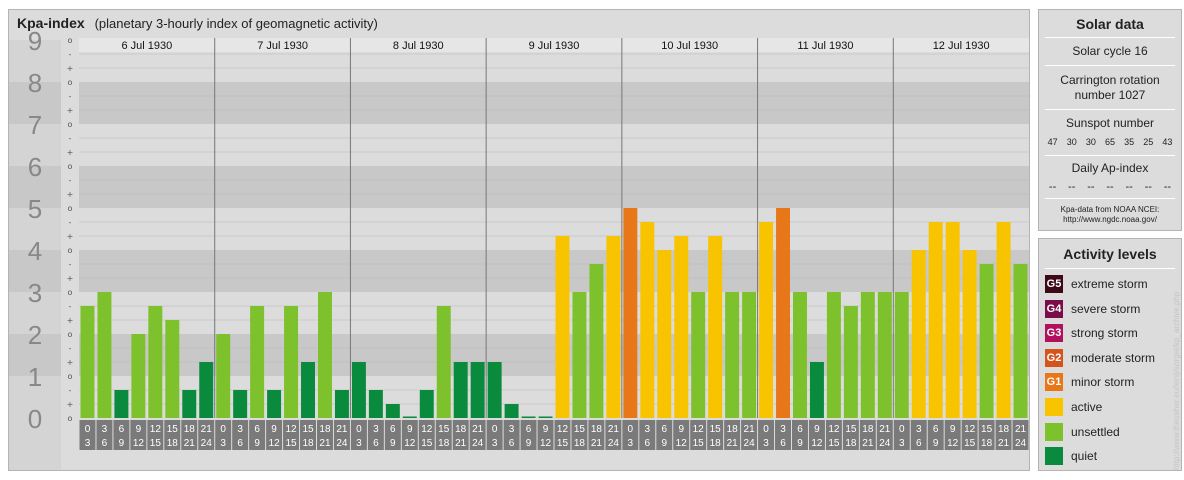 This screenshot has width=1184, height=480. Describe the element at coordinates (1110, 109) in the screenshot. I see `divider` at that location.